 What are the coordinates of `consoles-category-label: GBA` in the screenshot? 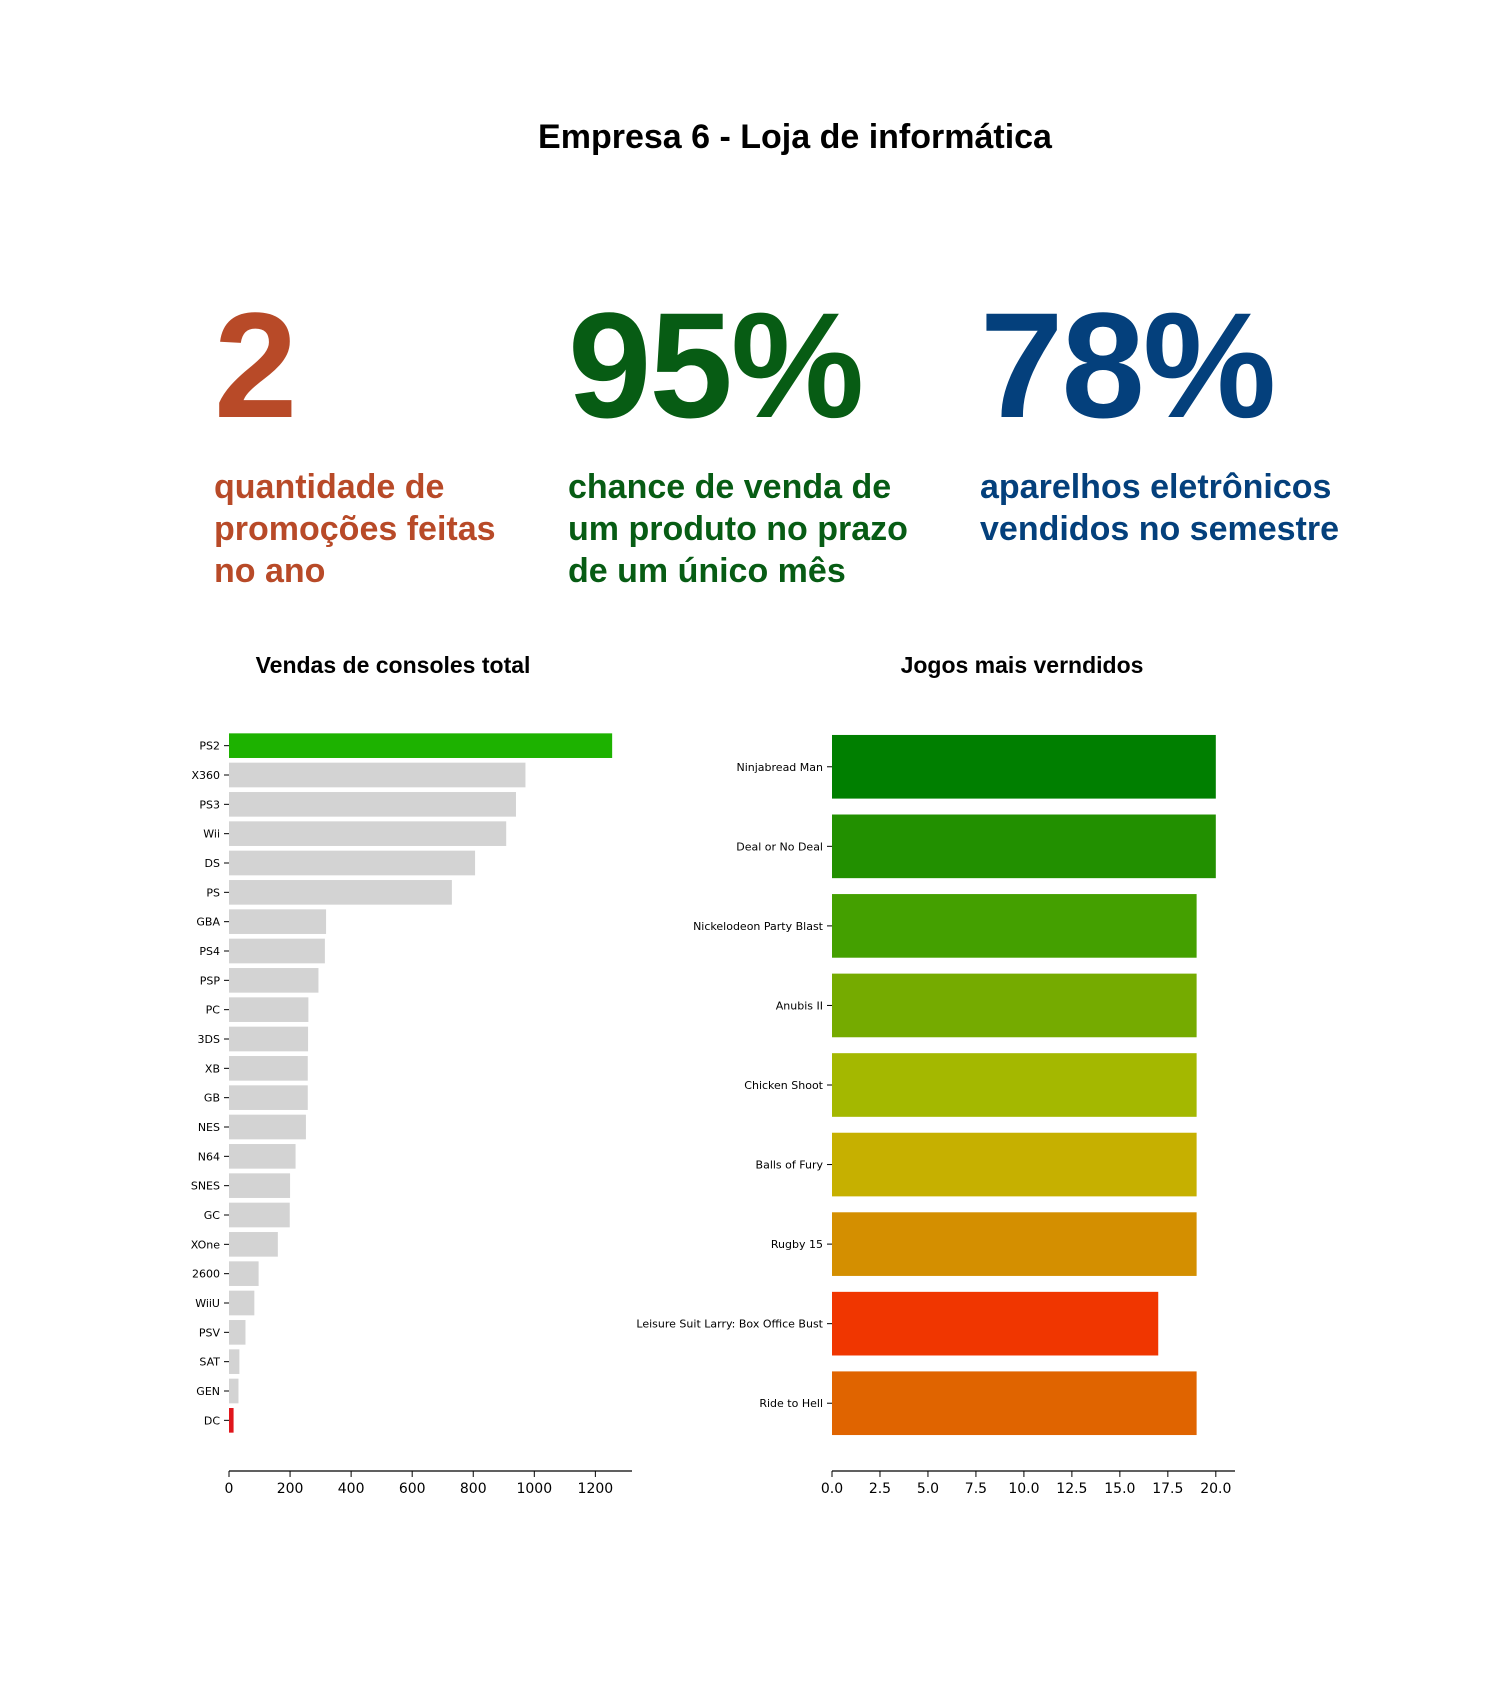 It's located at (208, 922).